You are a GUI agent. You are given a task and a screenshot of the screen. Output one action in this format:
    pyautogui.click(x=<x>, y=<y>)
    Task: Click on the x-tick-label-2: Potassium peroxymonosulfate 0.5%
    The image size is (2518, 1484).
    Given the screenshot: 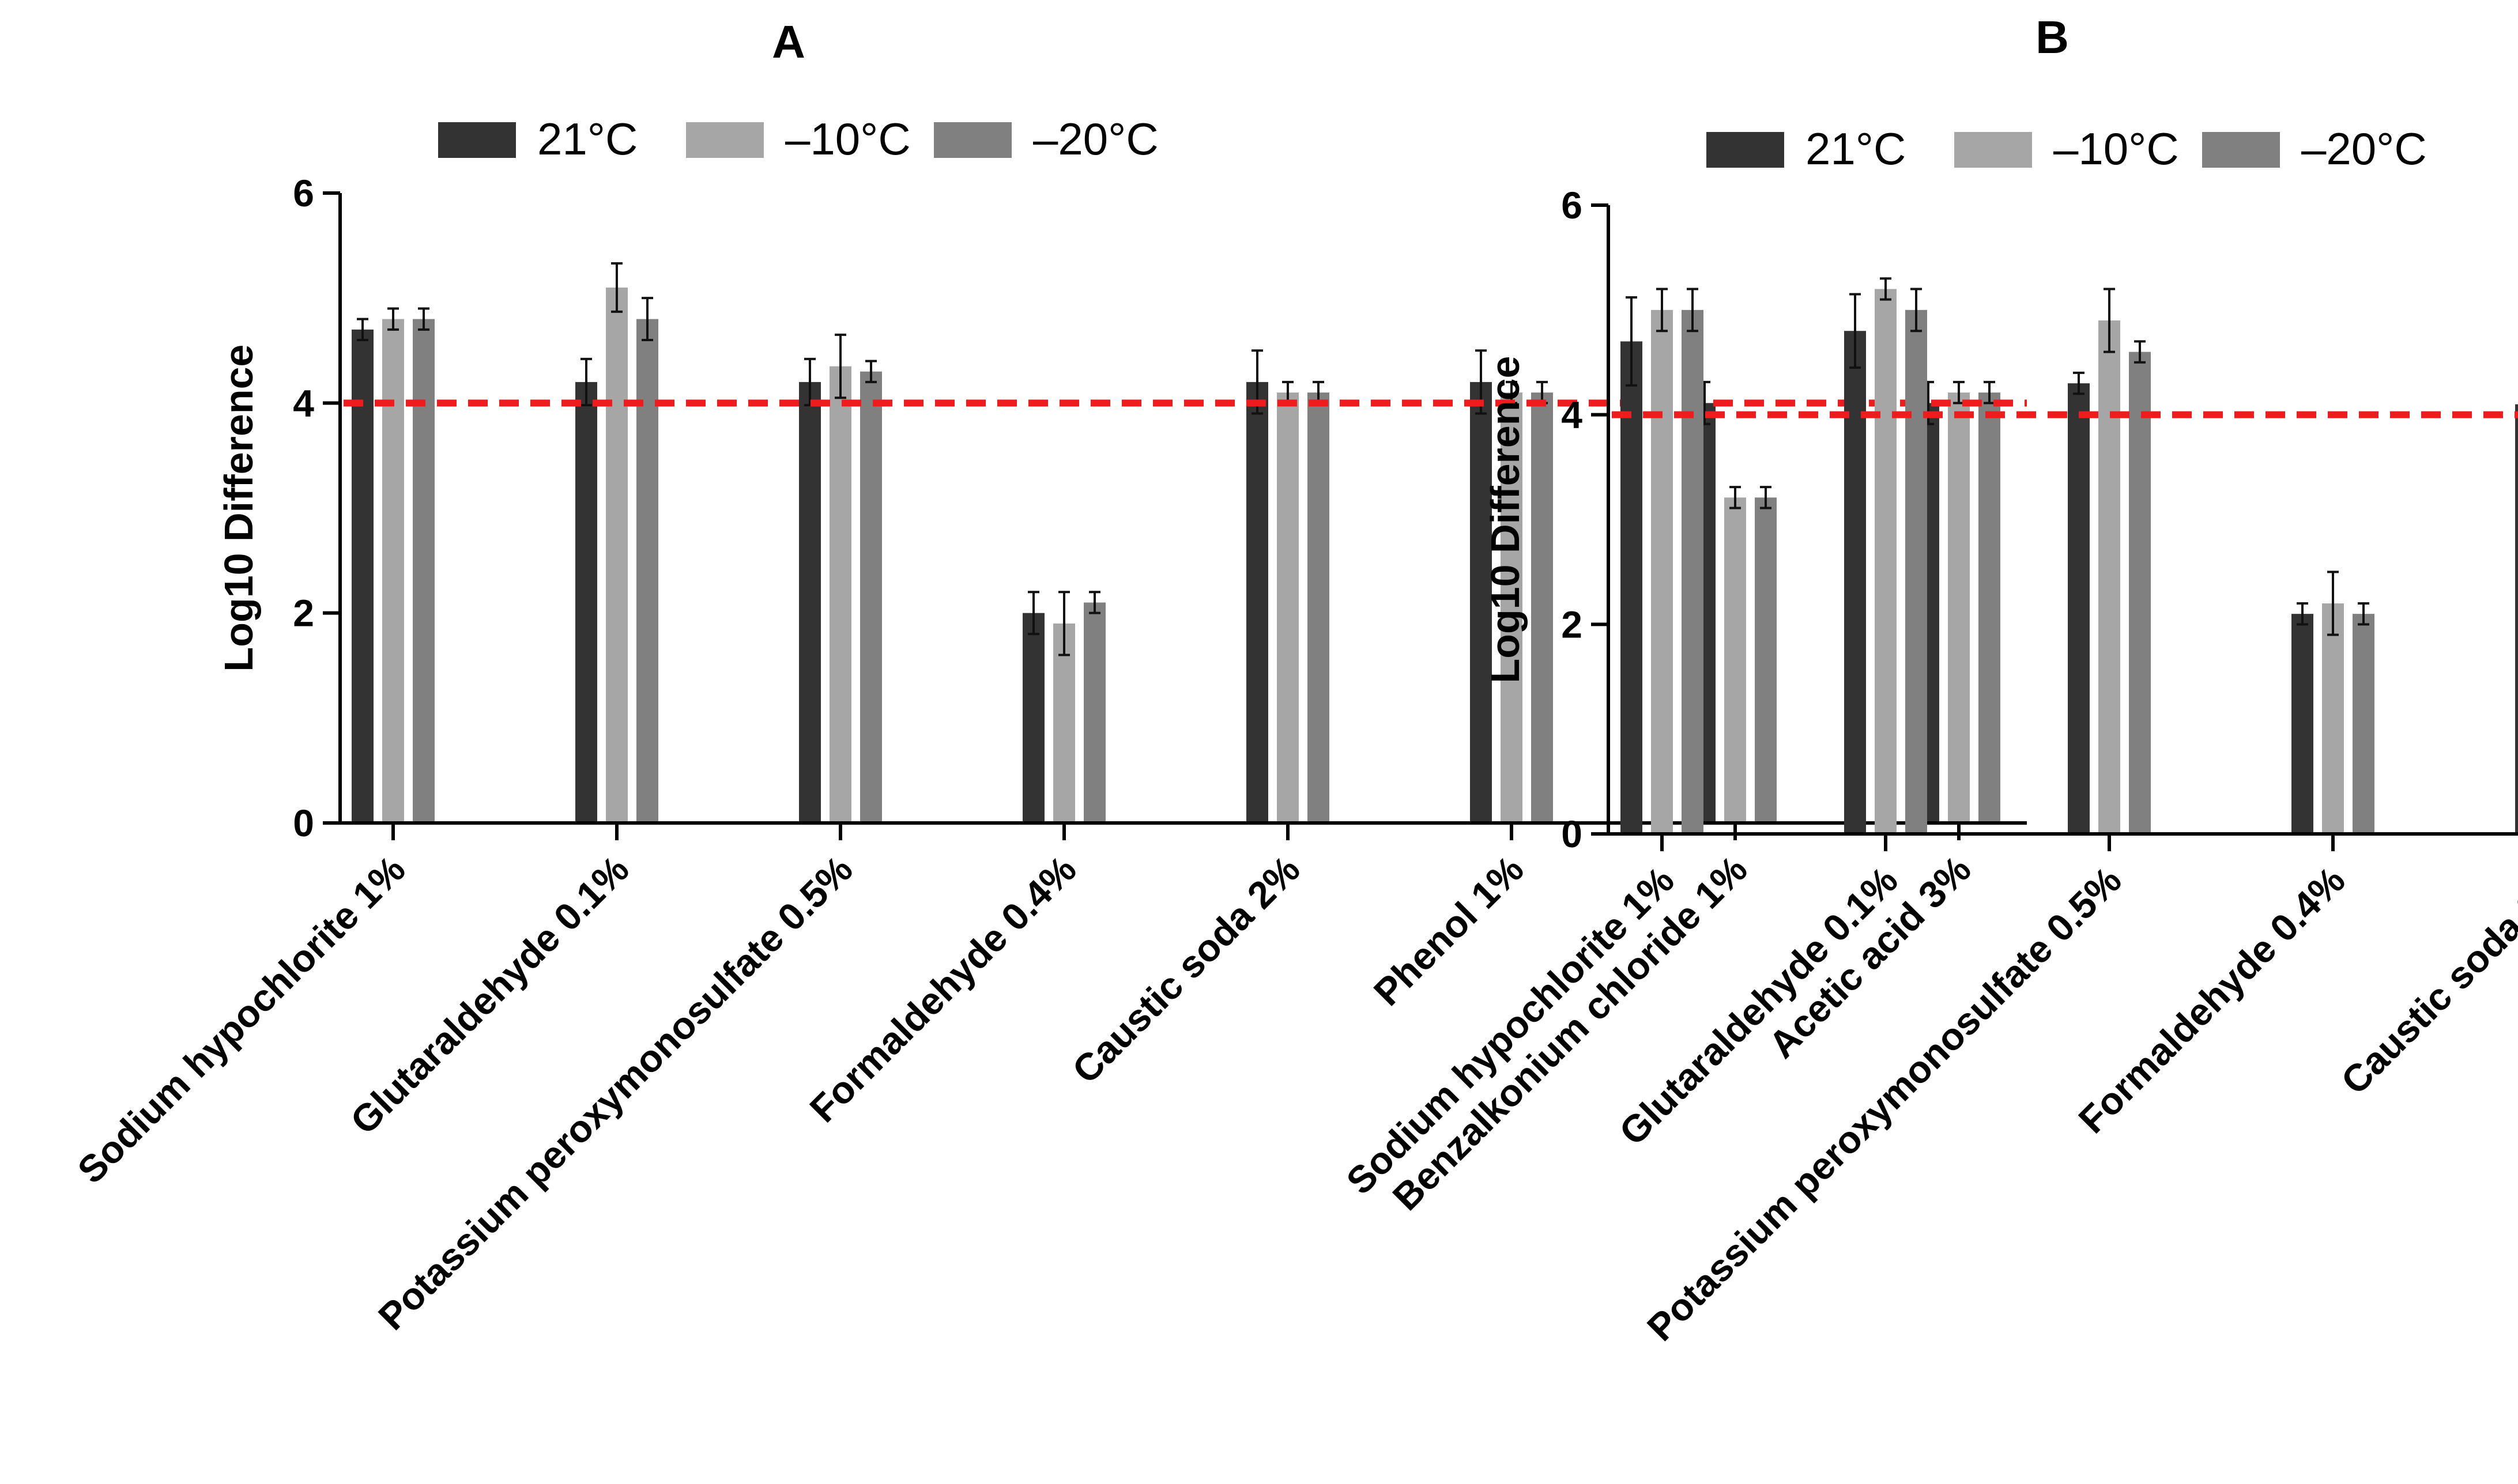 What is the action you would take?
    pyautogui.click(x=615, y=1093)
    